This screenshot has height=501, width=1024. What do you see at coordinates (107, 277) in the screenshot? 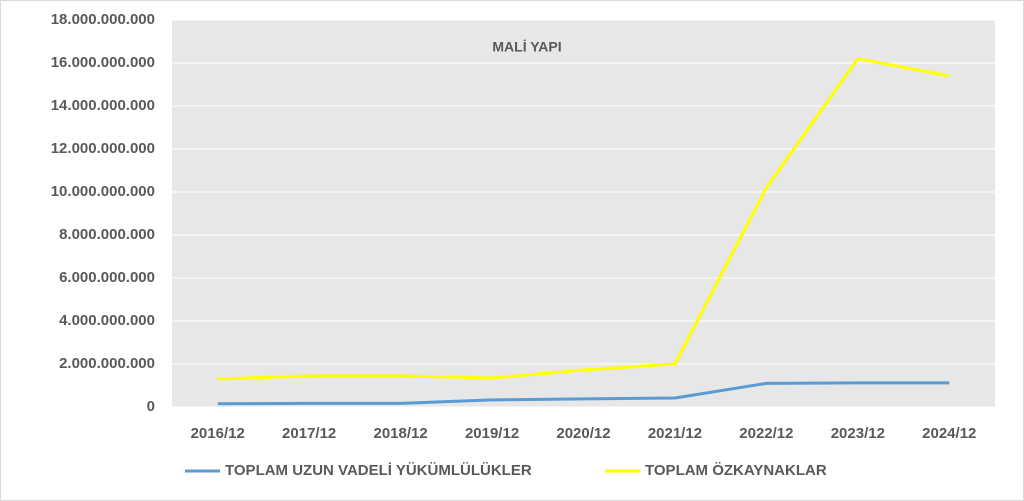
I see `y-tick-label: 6.000.000.000` at bounding box center [107, 277].